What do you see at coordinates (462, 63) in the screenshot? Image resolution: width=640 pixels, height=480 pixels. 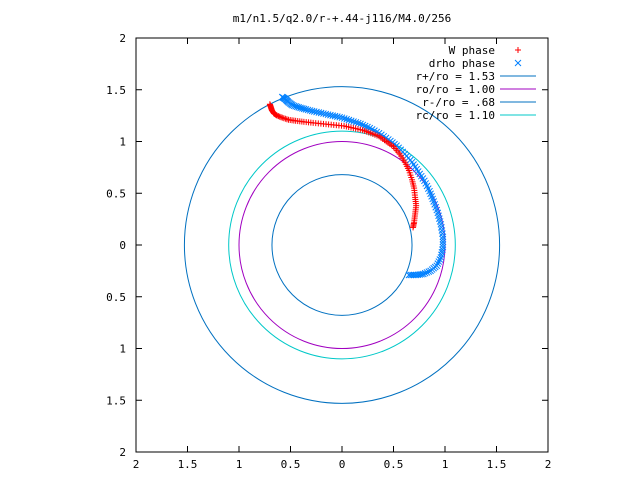 I see `legend-label: drho phase` at bounding box center [462, 63].